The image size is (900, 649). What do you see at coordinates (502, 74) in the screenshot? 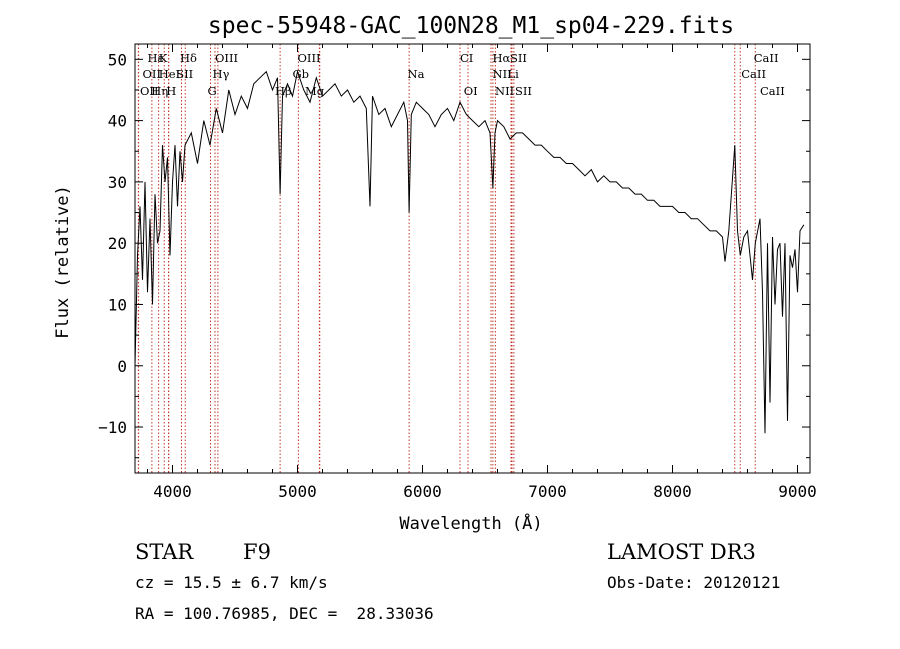
I see `line-label-row2-6: NII` at bounding box center [502, 74].